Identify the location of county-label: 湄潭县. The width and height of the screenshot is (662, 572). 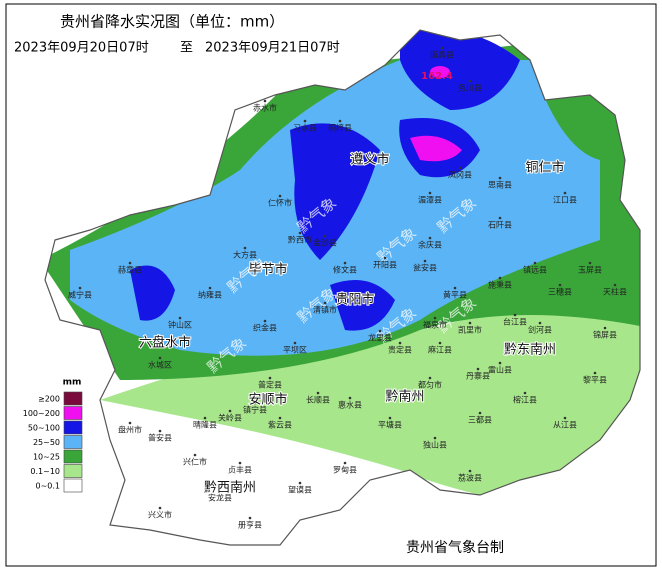
(430, 200).